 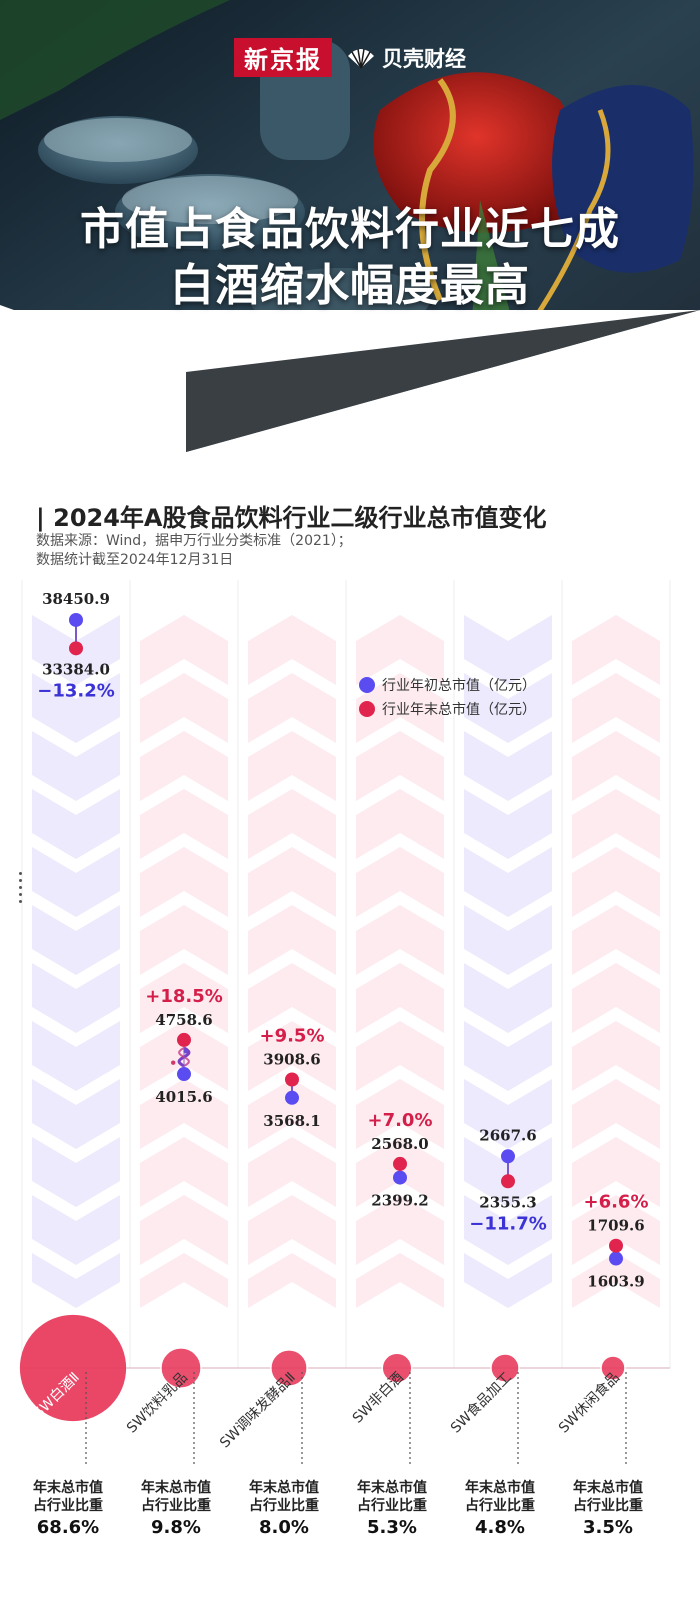 What do you see at coordinates (589, 1403) in the screenshot?
I see `category-label: SW休闲食品` at bounding box center [589, 1403].